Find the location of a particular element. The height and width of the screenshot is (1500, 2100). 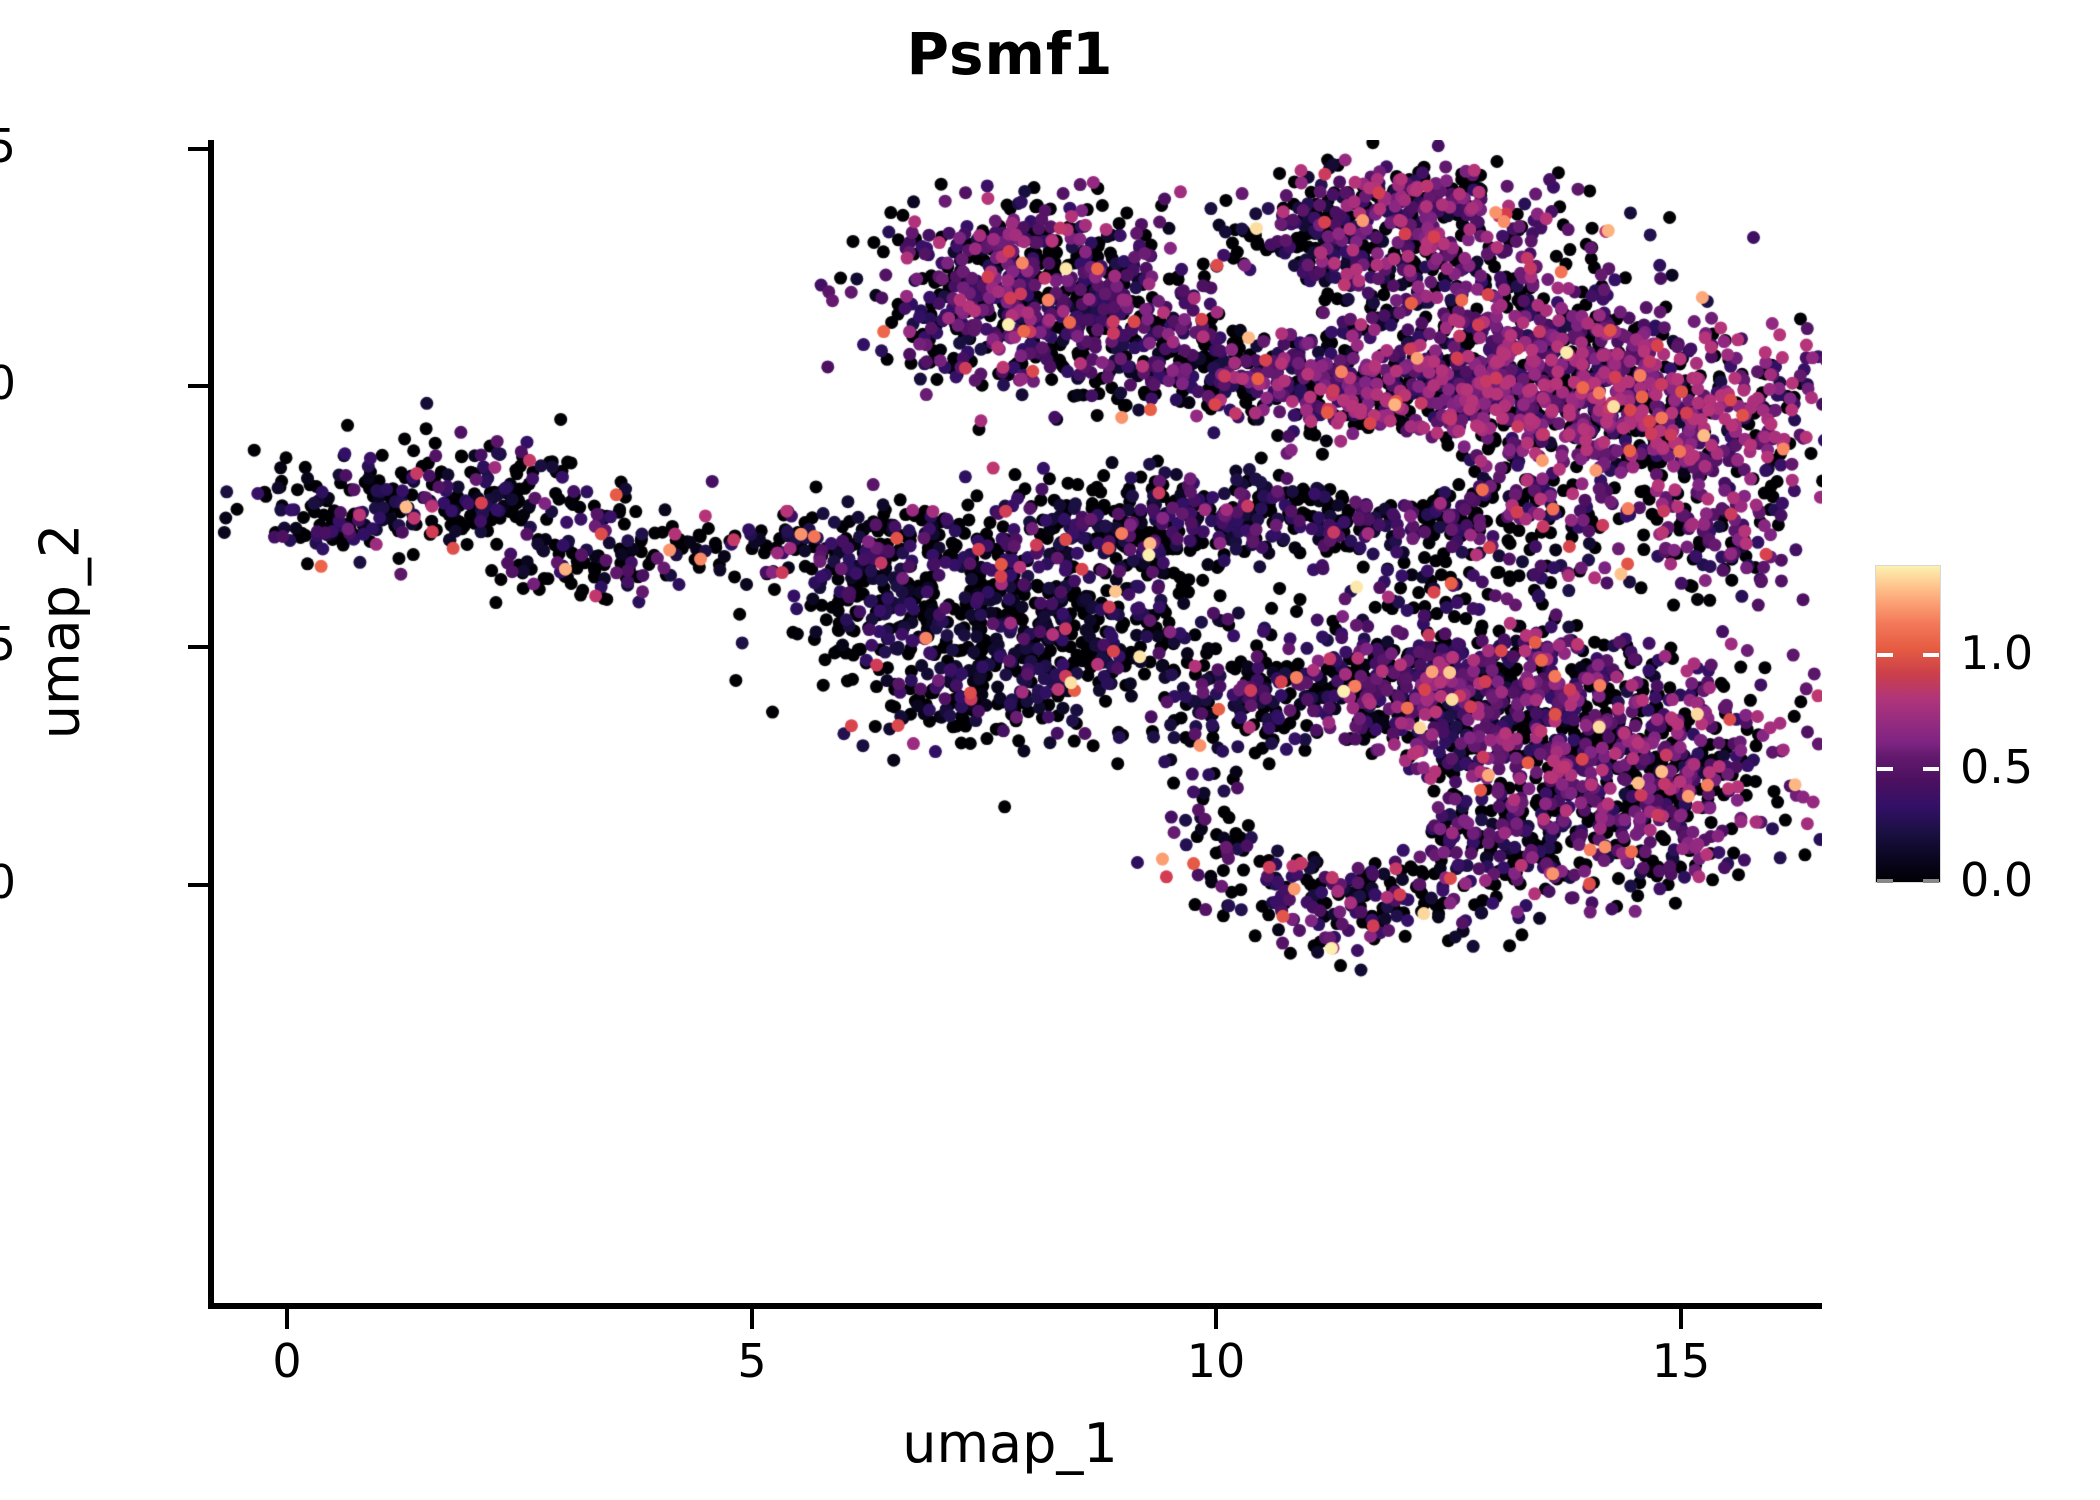

y-tick-label: 15 is located at coordinates (8, 146).